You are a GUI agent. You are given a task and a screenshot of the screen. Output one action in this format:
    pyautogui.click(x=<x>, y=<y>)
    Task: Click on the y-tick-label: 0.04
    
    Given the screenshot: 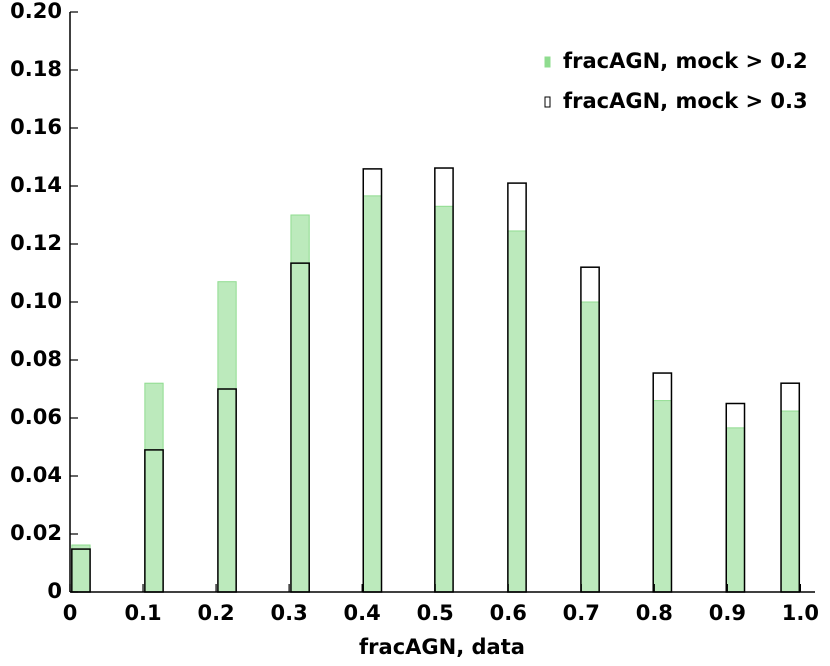 What is the action you would take?
    pyautogui.click(x=36, y=475)
    